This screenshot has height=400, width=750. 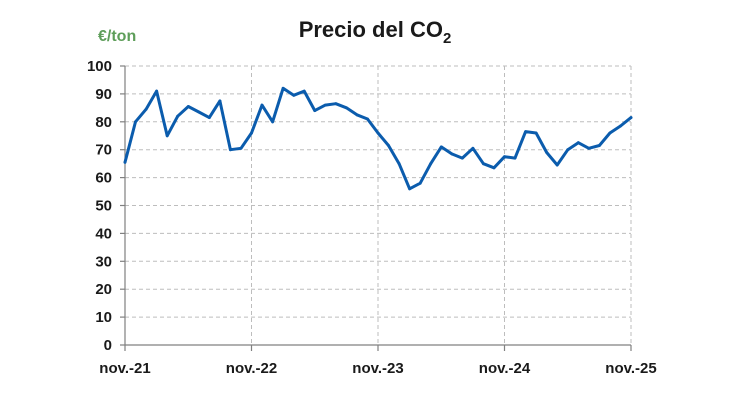 I want to click on y-tick-label: 70, so click(x=103, y=150).